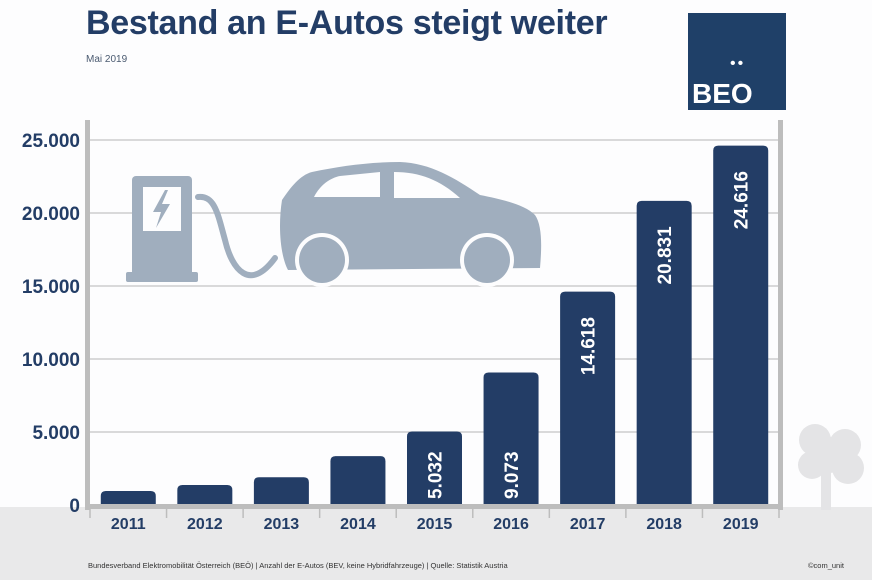 Image resolution: width=872 pixels, height=580 pixels. What do you see at coordinates (205, 524) in the screenshot?
I see `x-tick-label: 2012` at bounding box center [205, 524].